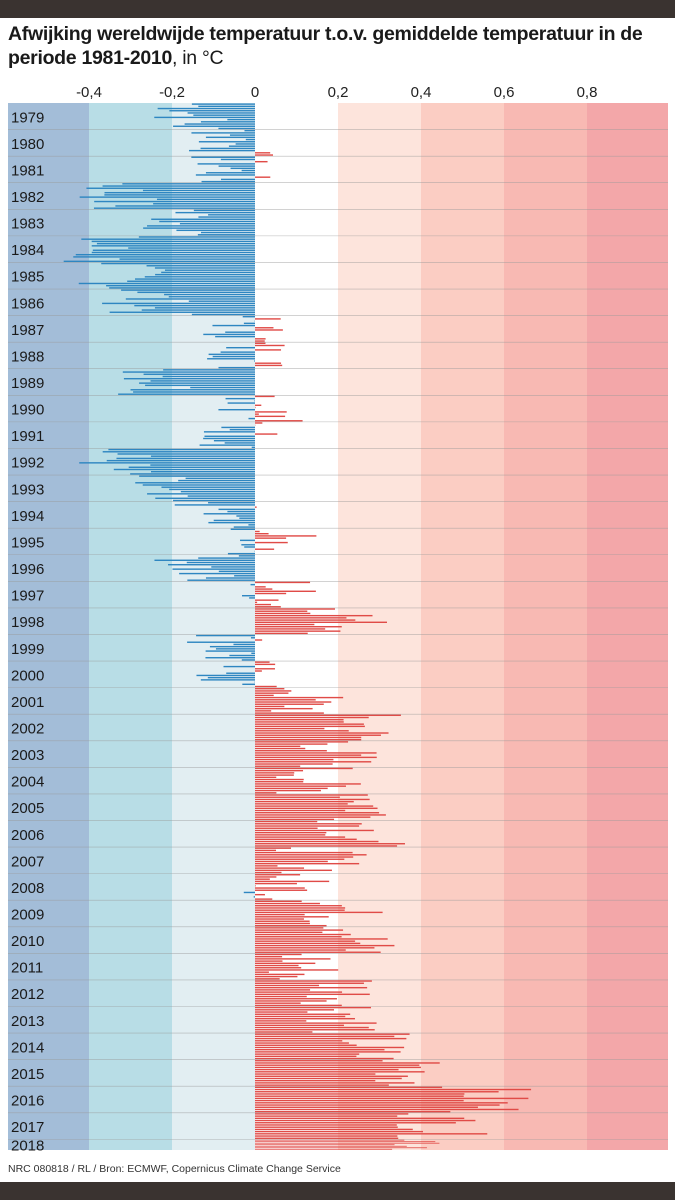 The width and height of the screenshot is (675, 1200). What do you see at coordinates (27, 117) in the screenshot?
I see `year-label-1979: 1979` at bounding box center [27, 117].